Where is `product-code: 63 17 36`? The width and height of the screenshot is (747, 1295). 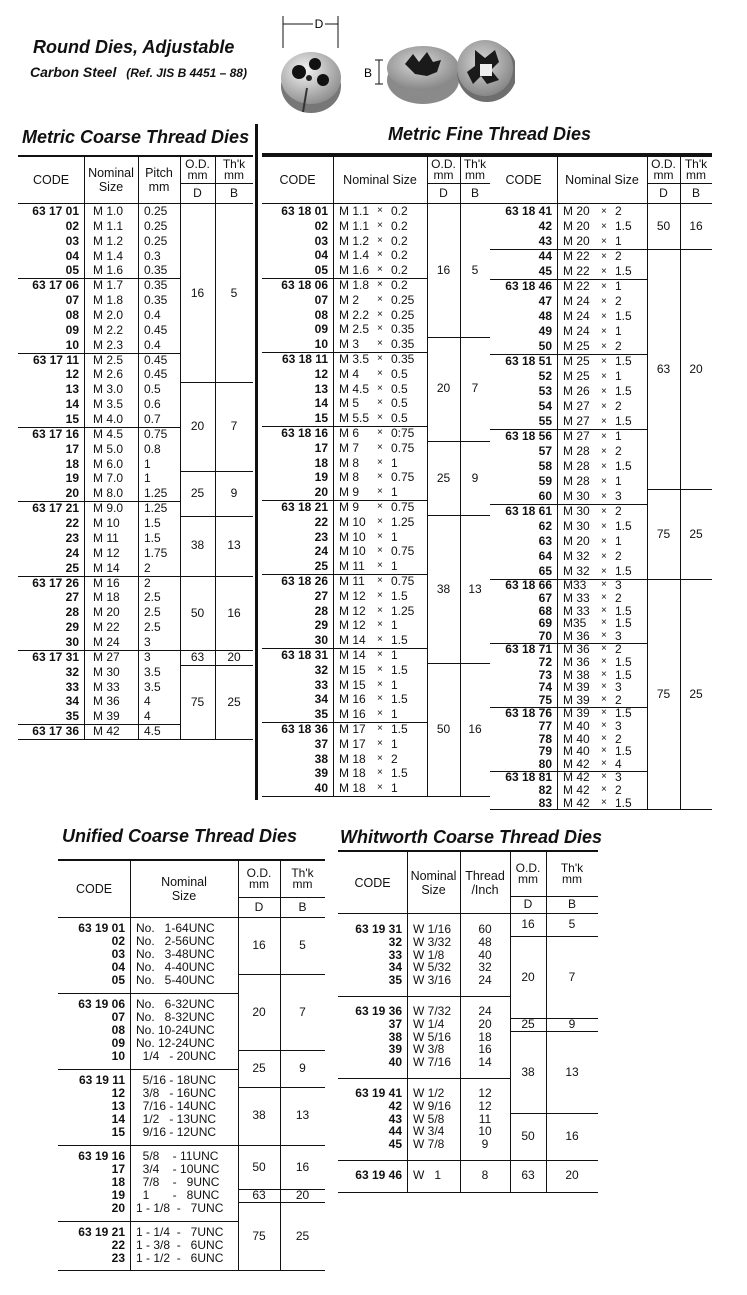
product-code: 63 17 36 is located at coordinates (55, 731).